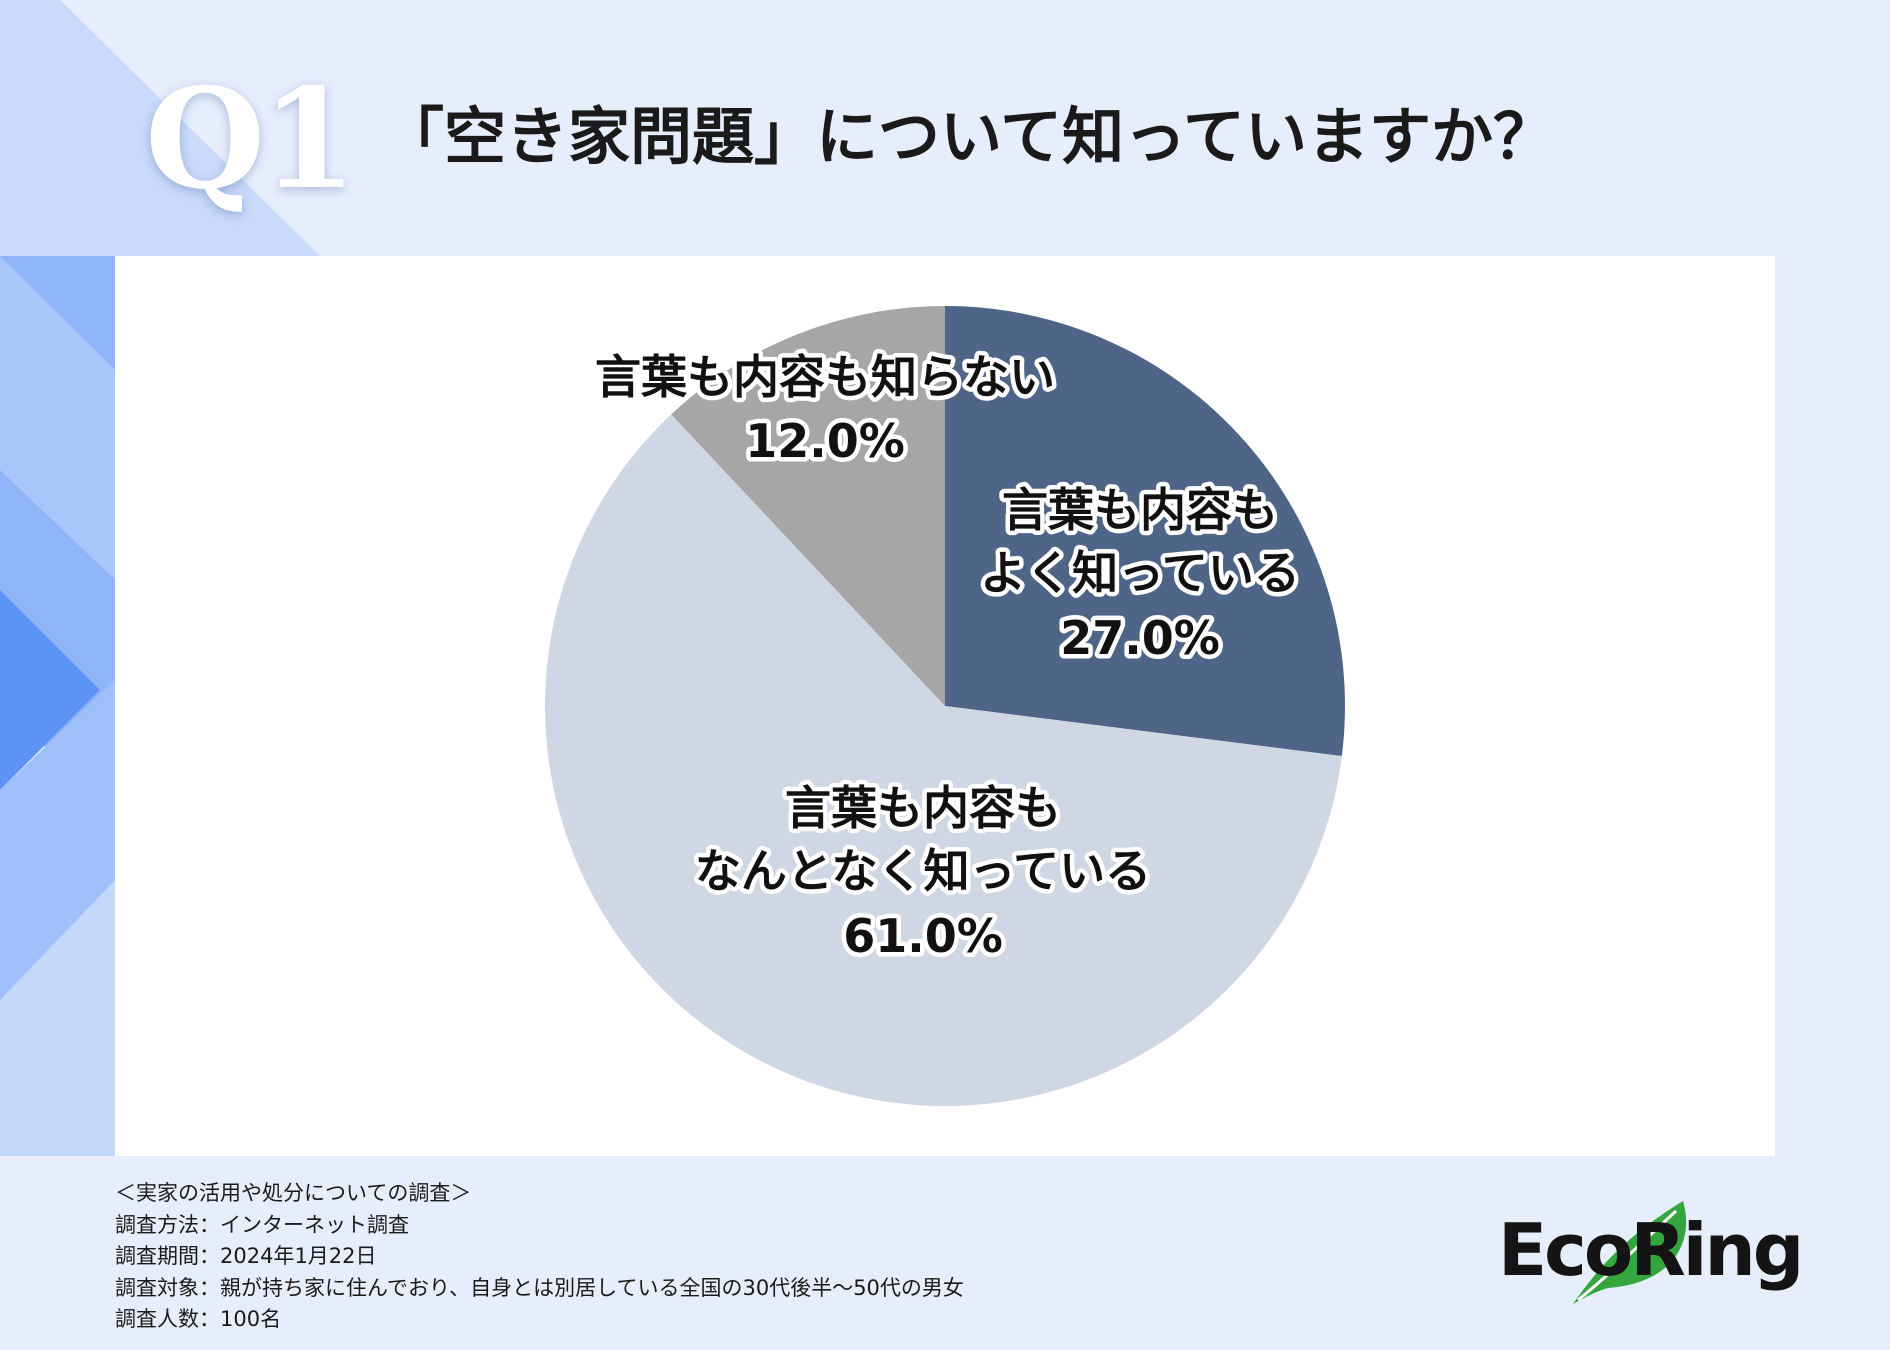 Image resolution: width=1890 pixels, height=1350 pixels. I want to click on pie-category-label-3: 言葉も内容も知らない, so click(825, 377).